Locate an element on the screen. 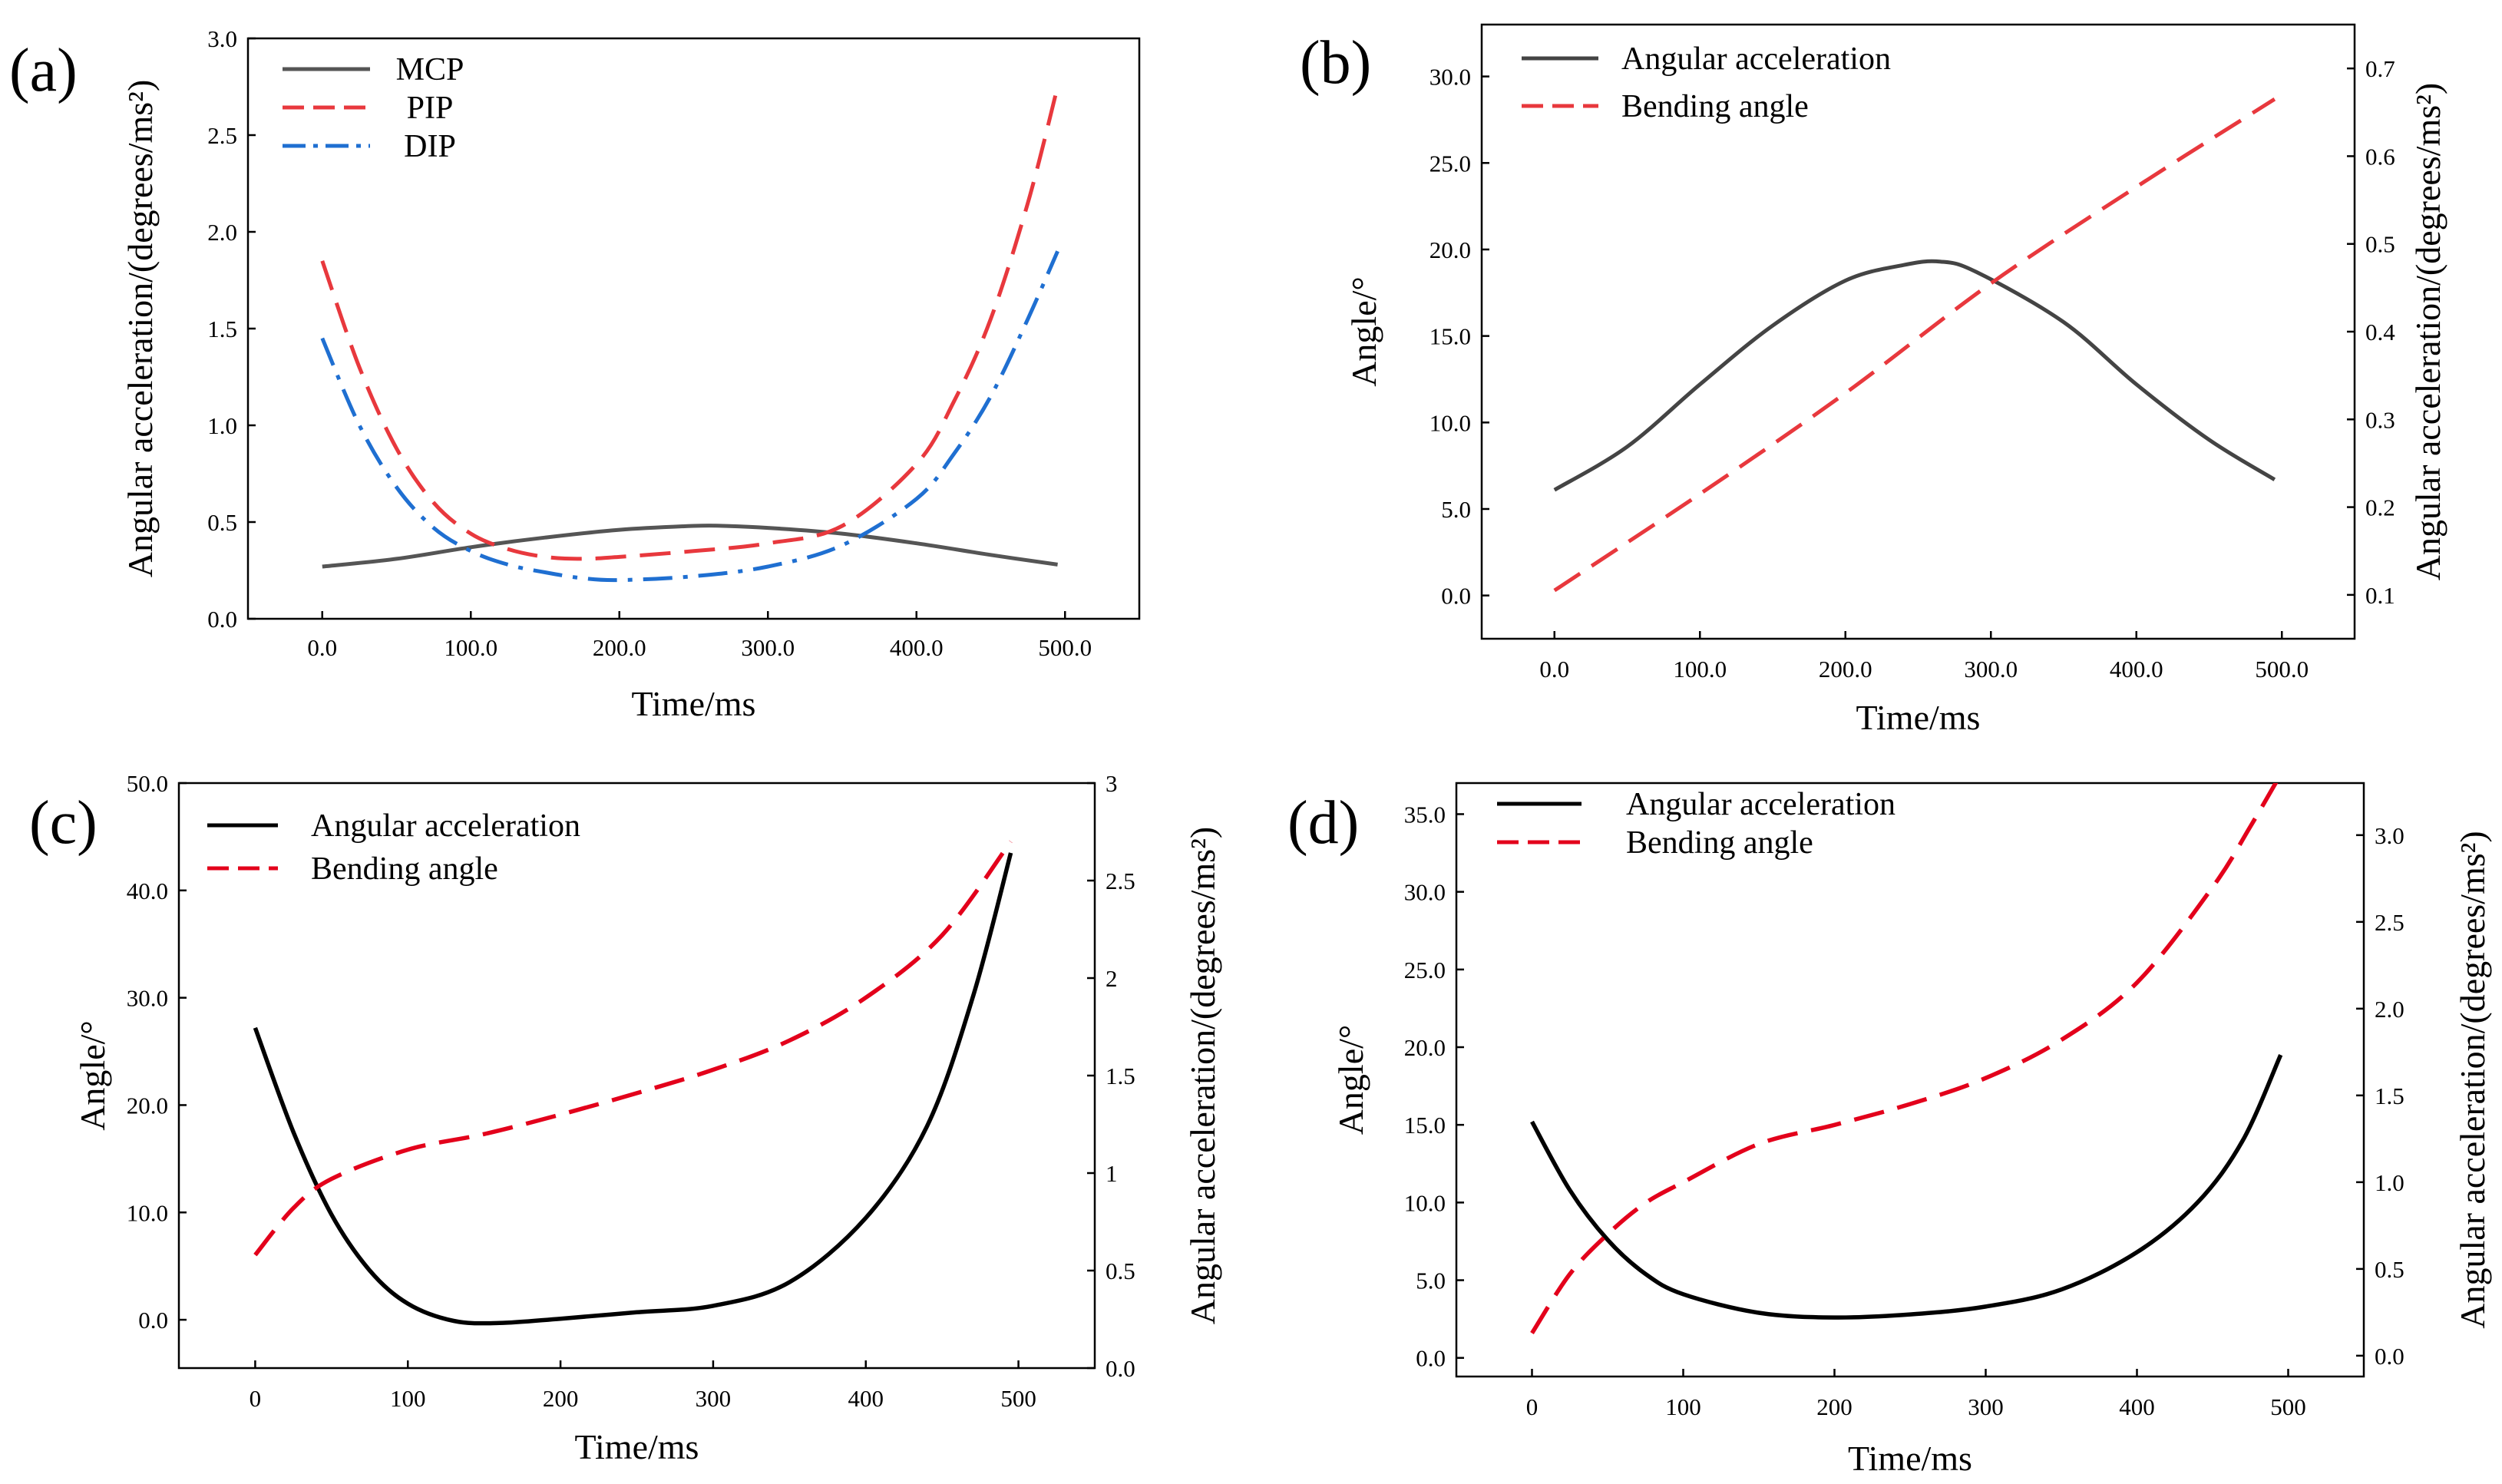 The width and height of the screenshot is (2502, 1484). x-tick-label: 100.0 is located at coordinates (470, 647).